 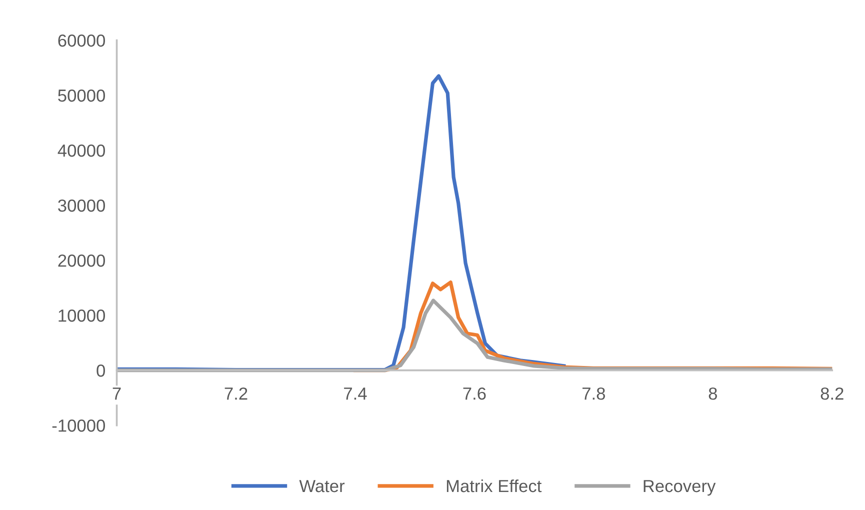 I want to click on x-tick-label: 7.2, so click(x=236, y=393).